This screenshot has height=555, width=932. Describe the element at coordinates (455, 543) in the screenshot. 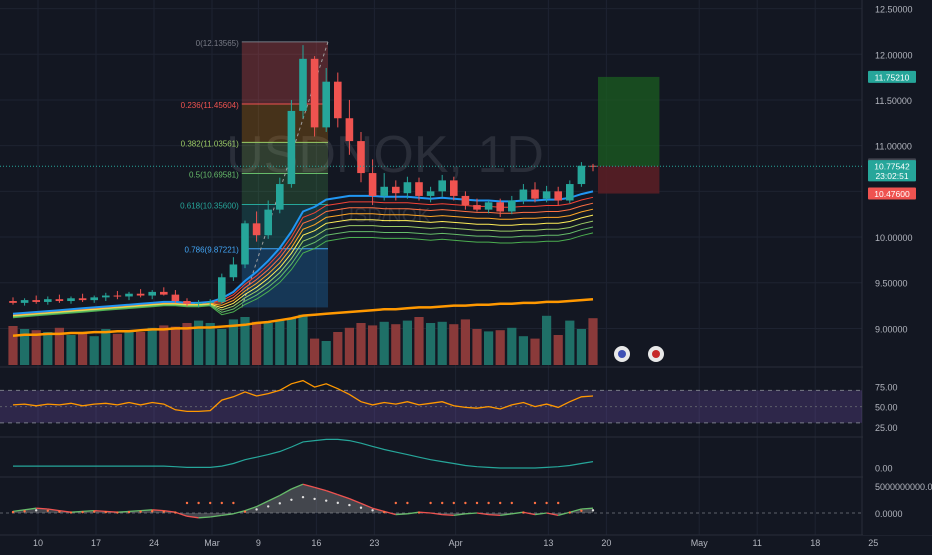

I see `time-axis: 10 17 24 Mar 9 16 23 Apr 13 20 May 11 18 25` at that location.